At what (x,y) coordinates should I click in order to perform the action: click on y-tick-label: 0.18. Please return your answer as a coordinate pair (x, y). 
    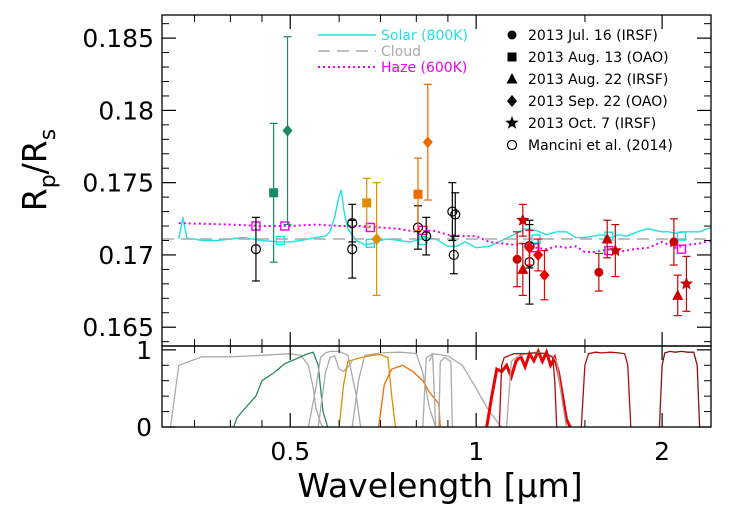
    Looking at the image, I should click on (126, 110).